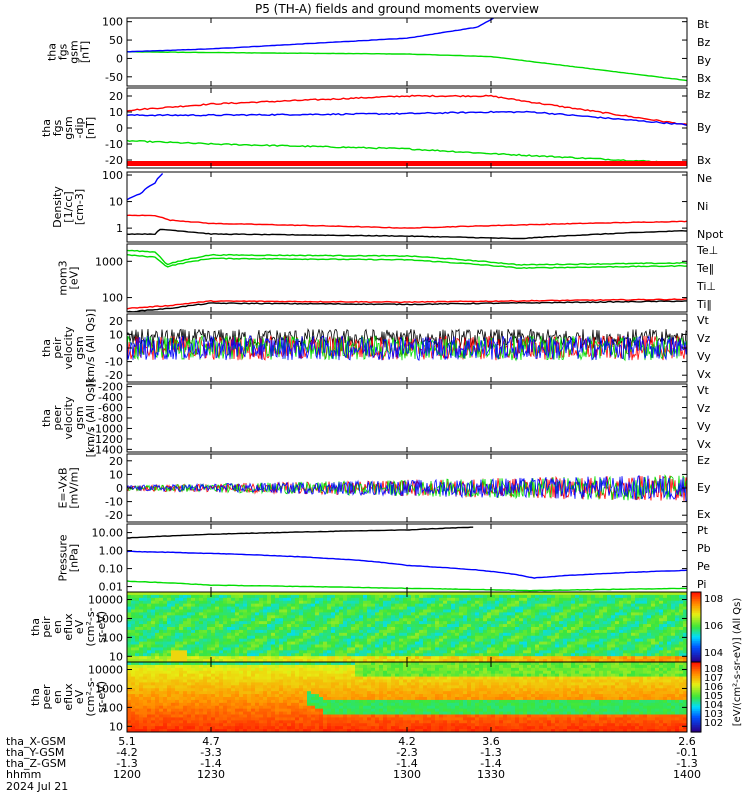  Describe the element at coordinates (407, 488) in the screenshot. I see `series-line-Ez` at that location.